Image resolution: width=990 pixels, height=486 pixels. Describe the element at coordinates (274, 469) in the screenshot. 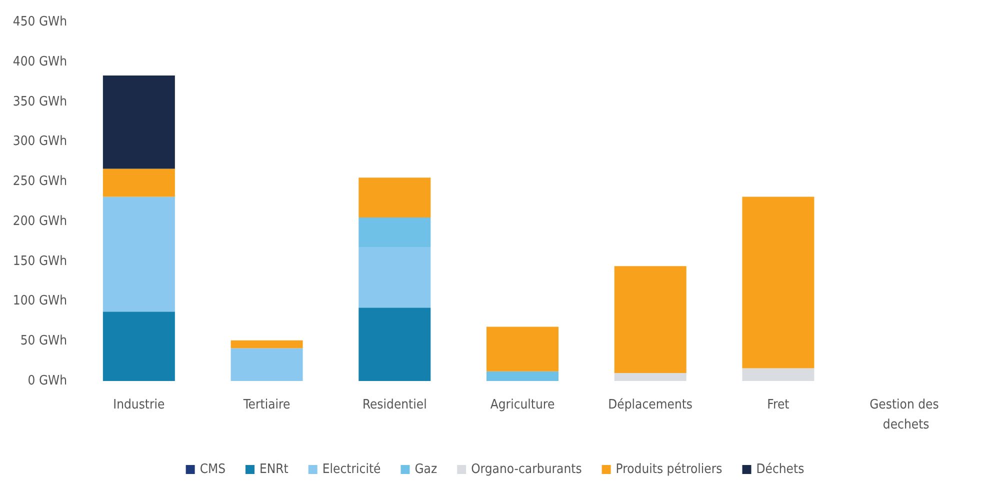

I see `legend-label: ENRt` at that location.